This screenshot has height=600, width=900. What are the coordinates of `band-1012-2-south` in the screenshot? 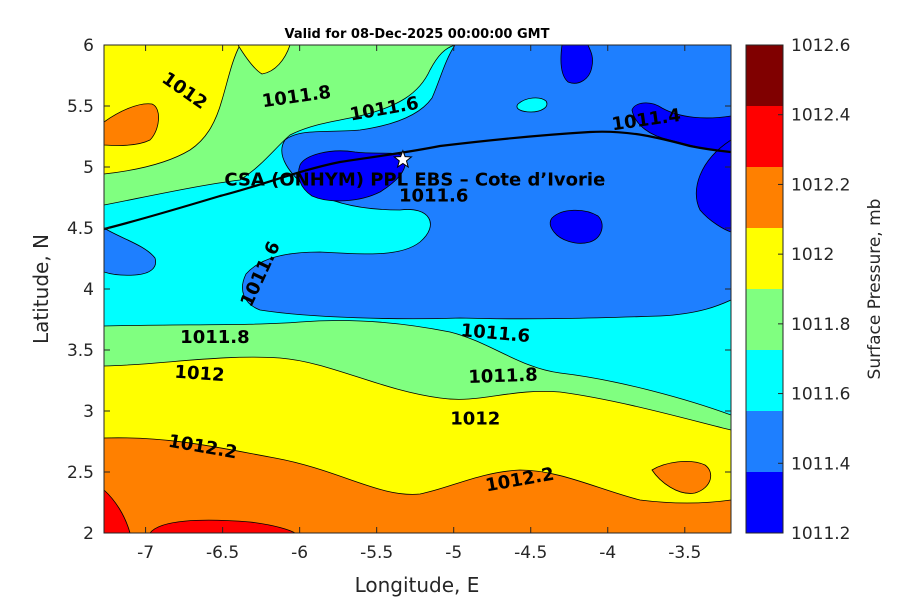 It's located at (417, 485).